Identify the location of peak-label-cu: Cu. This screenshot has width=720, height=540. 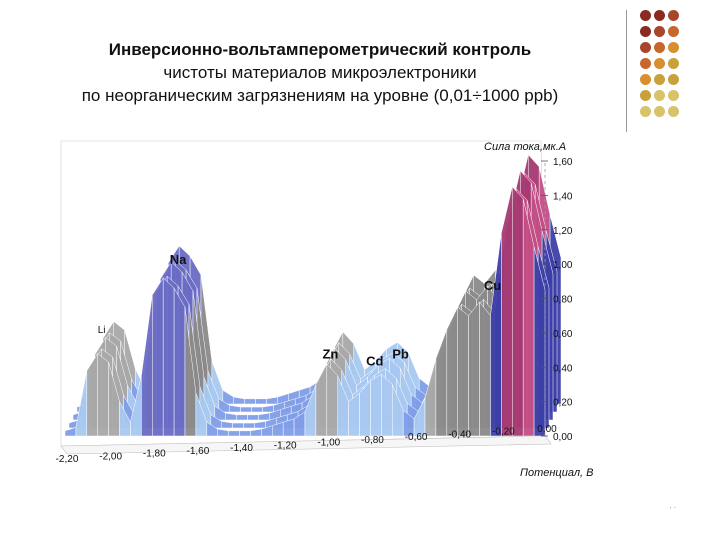
(492, 285).